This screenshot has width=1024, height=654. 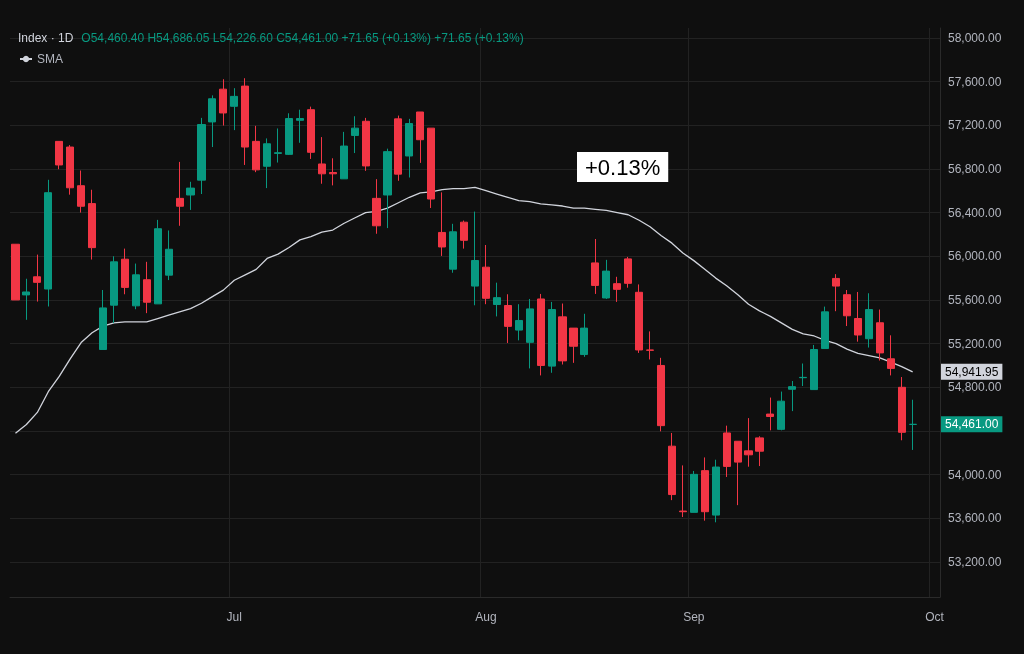 What do you see at coordinates (694, 617) in the screenshot?
I see `x-tick-label: Sep` at bounding box center [694, 617].